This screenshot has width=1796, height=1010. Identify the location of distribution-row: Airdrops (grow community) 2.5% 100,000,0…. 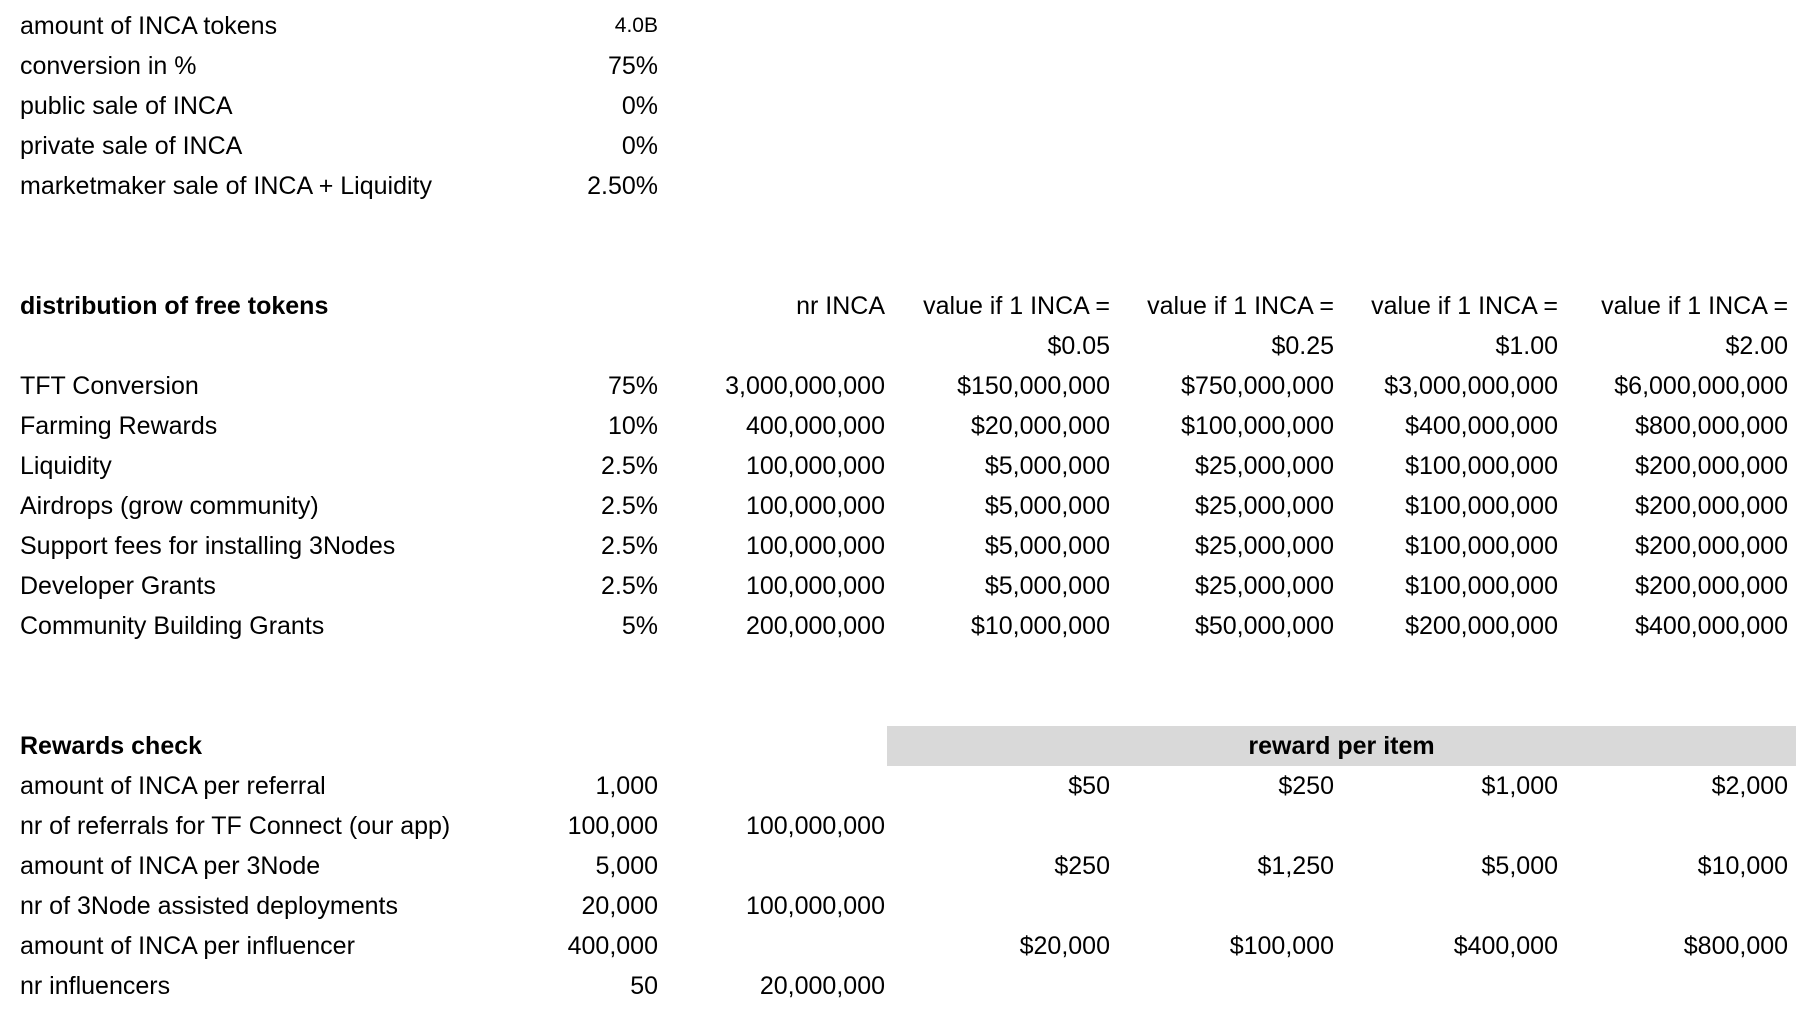
(898, 506).